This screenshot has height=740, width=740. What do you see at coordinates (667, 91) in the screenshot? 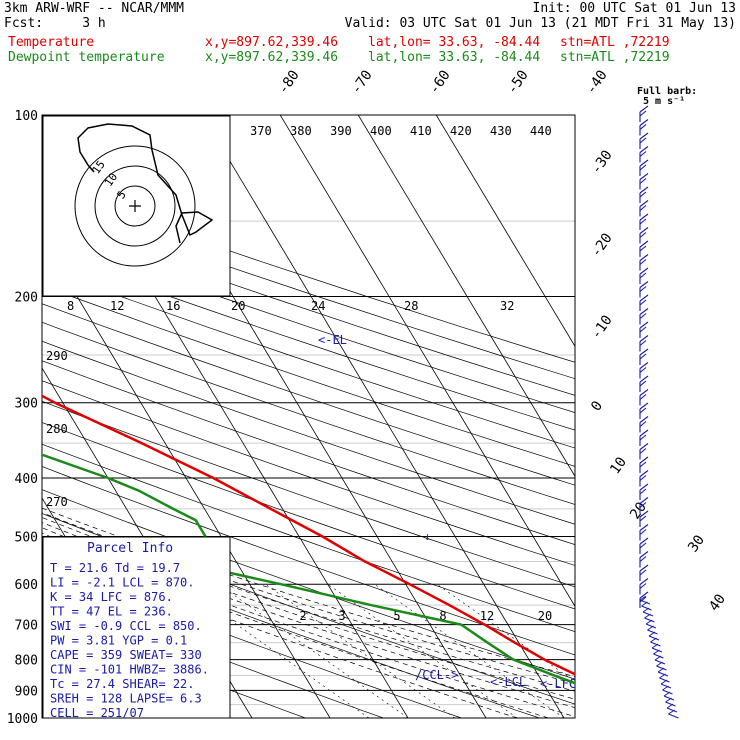
I see `wind-barb-label: Full barb:` at bounding box center [667, 91].